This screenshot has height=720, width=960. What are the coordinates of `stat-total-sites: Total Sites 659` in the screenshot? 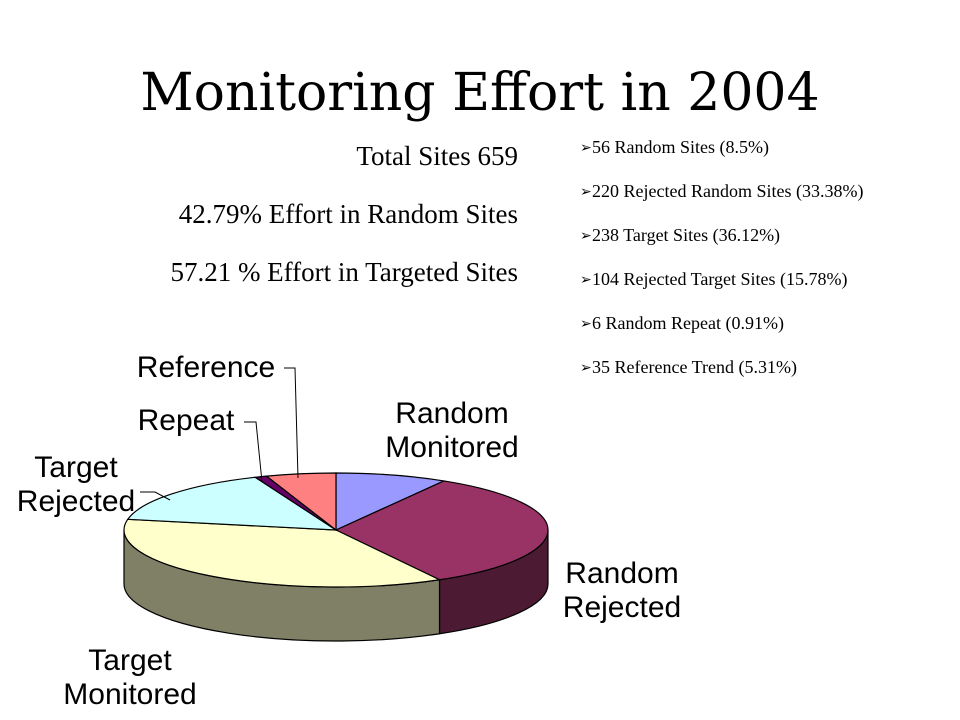 It's located at (437, 156).